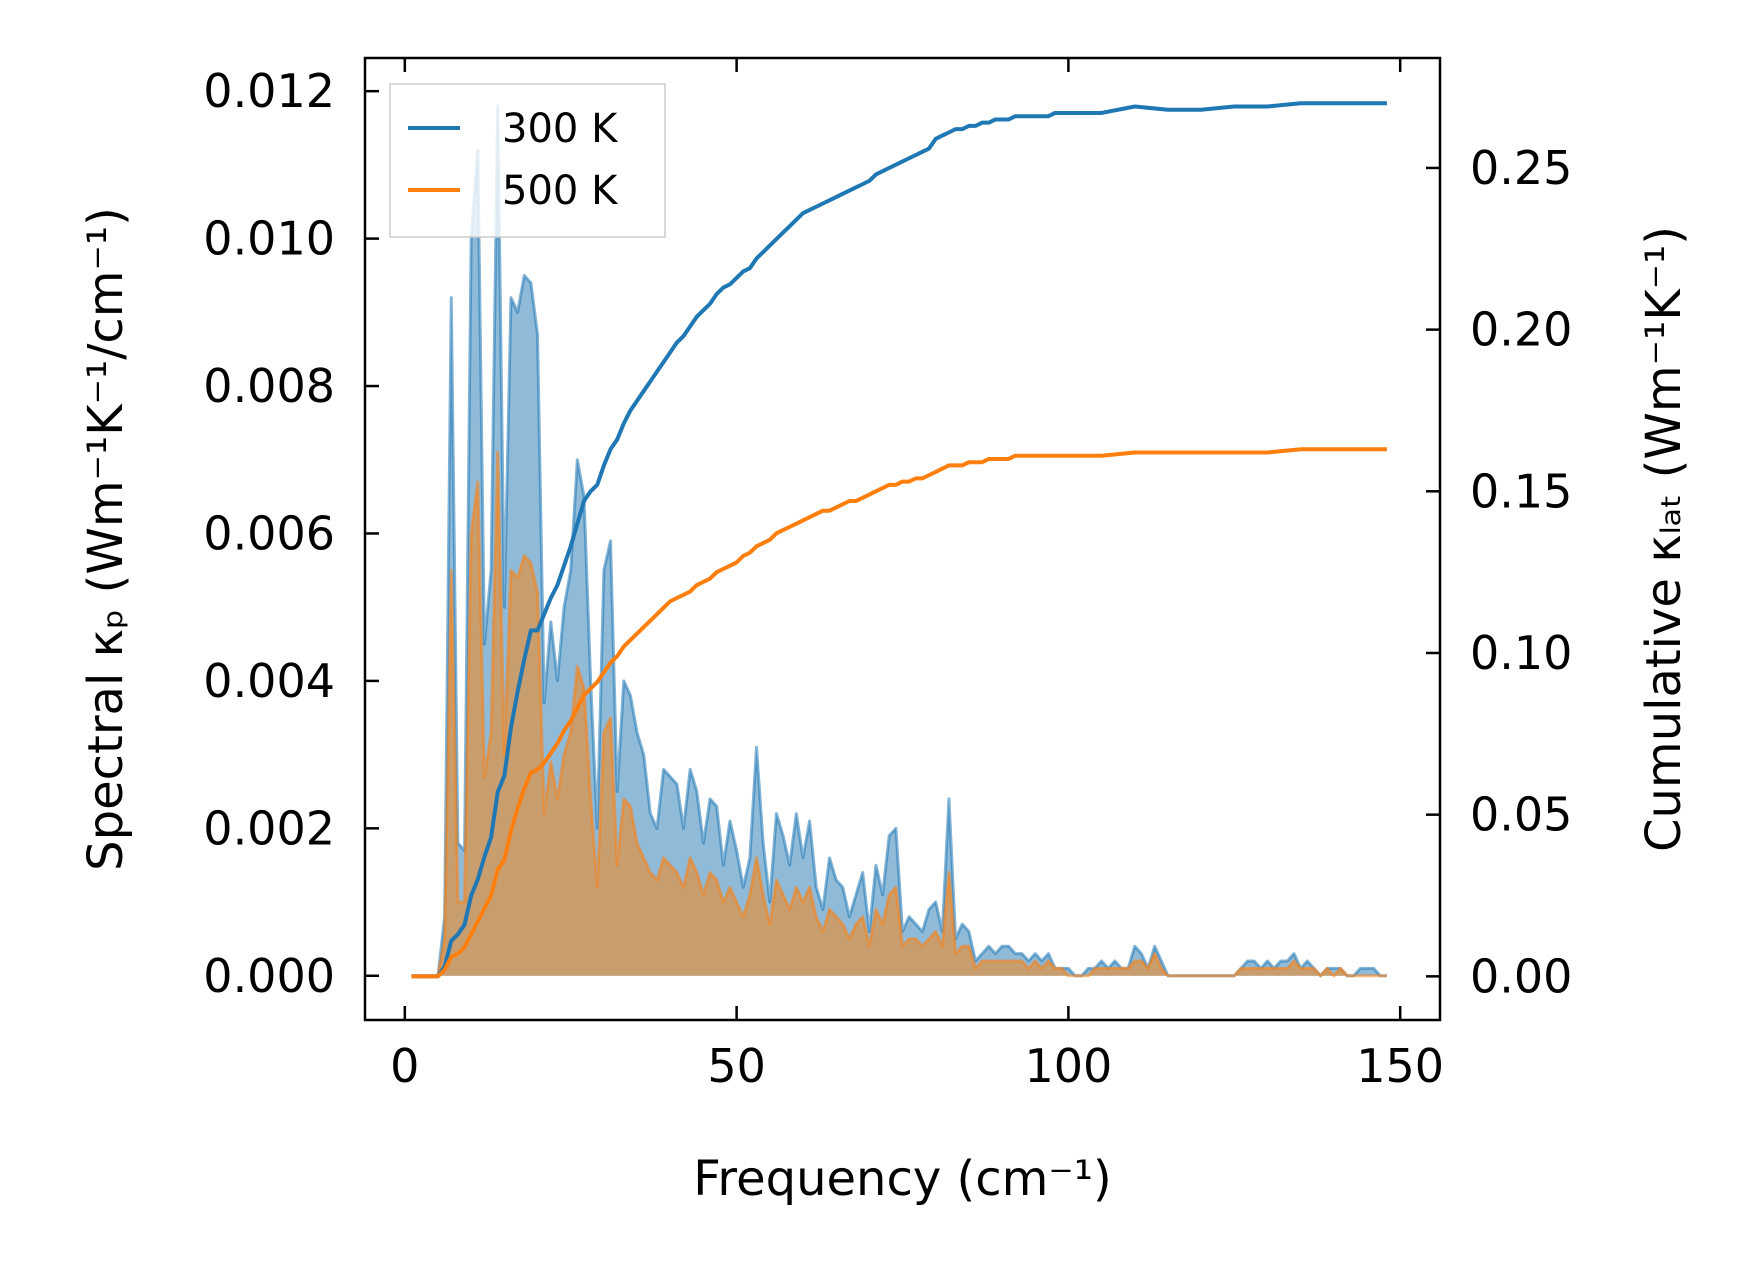  Describe the element at coordinates (1521, 653) in the screenshot. I see `y-right-tick-label: 0.10` at that location.